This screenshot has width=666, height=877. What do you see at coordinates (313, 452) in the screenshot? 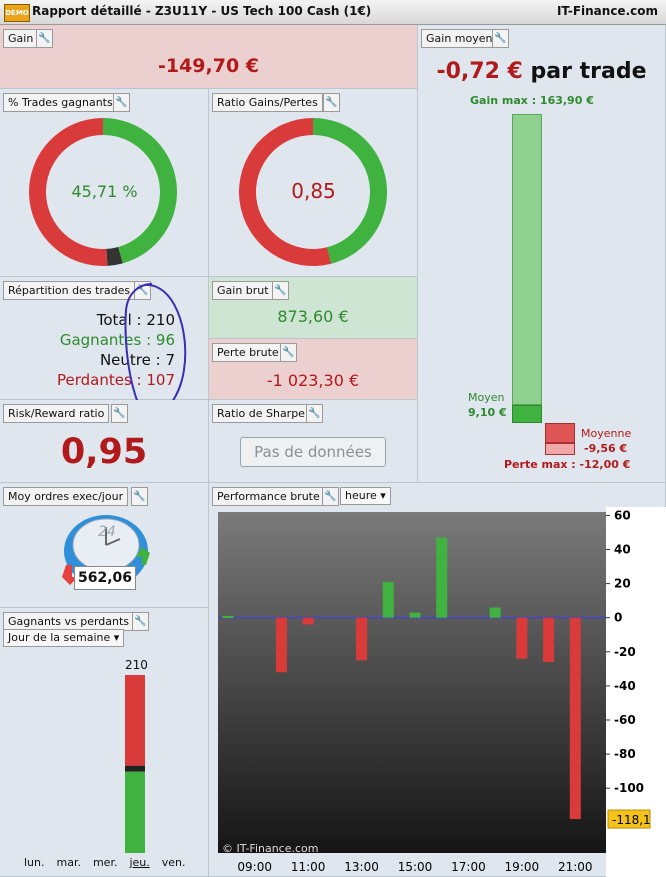
I see `no-data-button: Pas de données` at bounding box center [313, 452].